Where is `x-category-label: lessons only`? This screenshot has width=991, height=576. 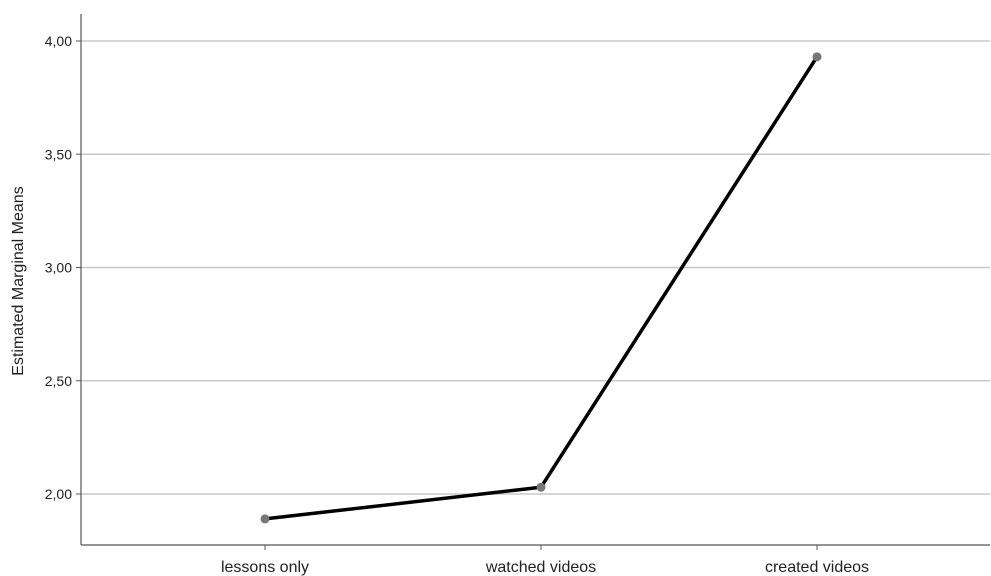
x-category-label: lessons only is located at coordinates (265, 567).